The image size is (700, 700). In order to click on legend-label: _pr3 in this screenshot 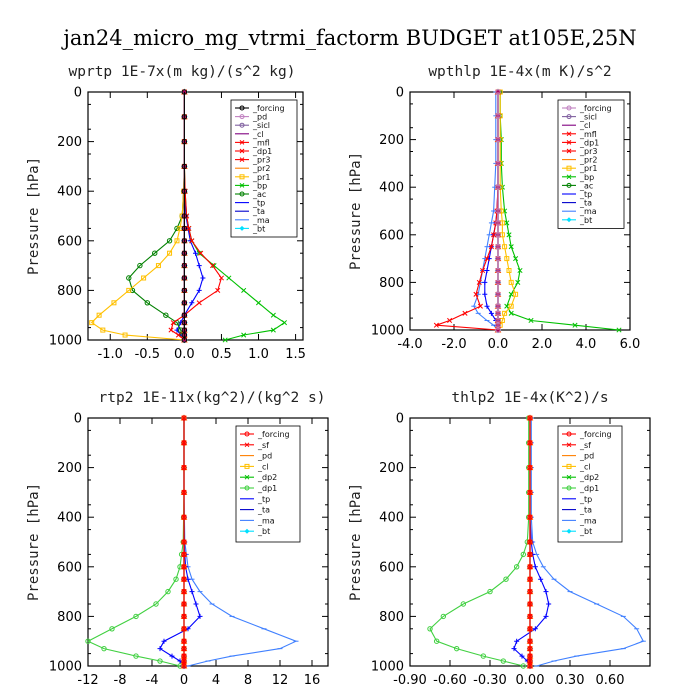, I will do `click(261, 160)`.